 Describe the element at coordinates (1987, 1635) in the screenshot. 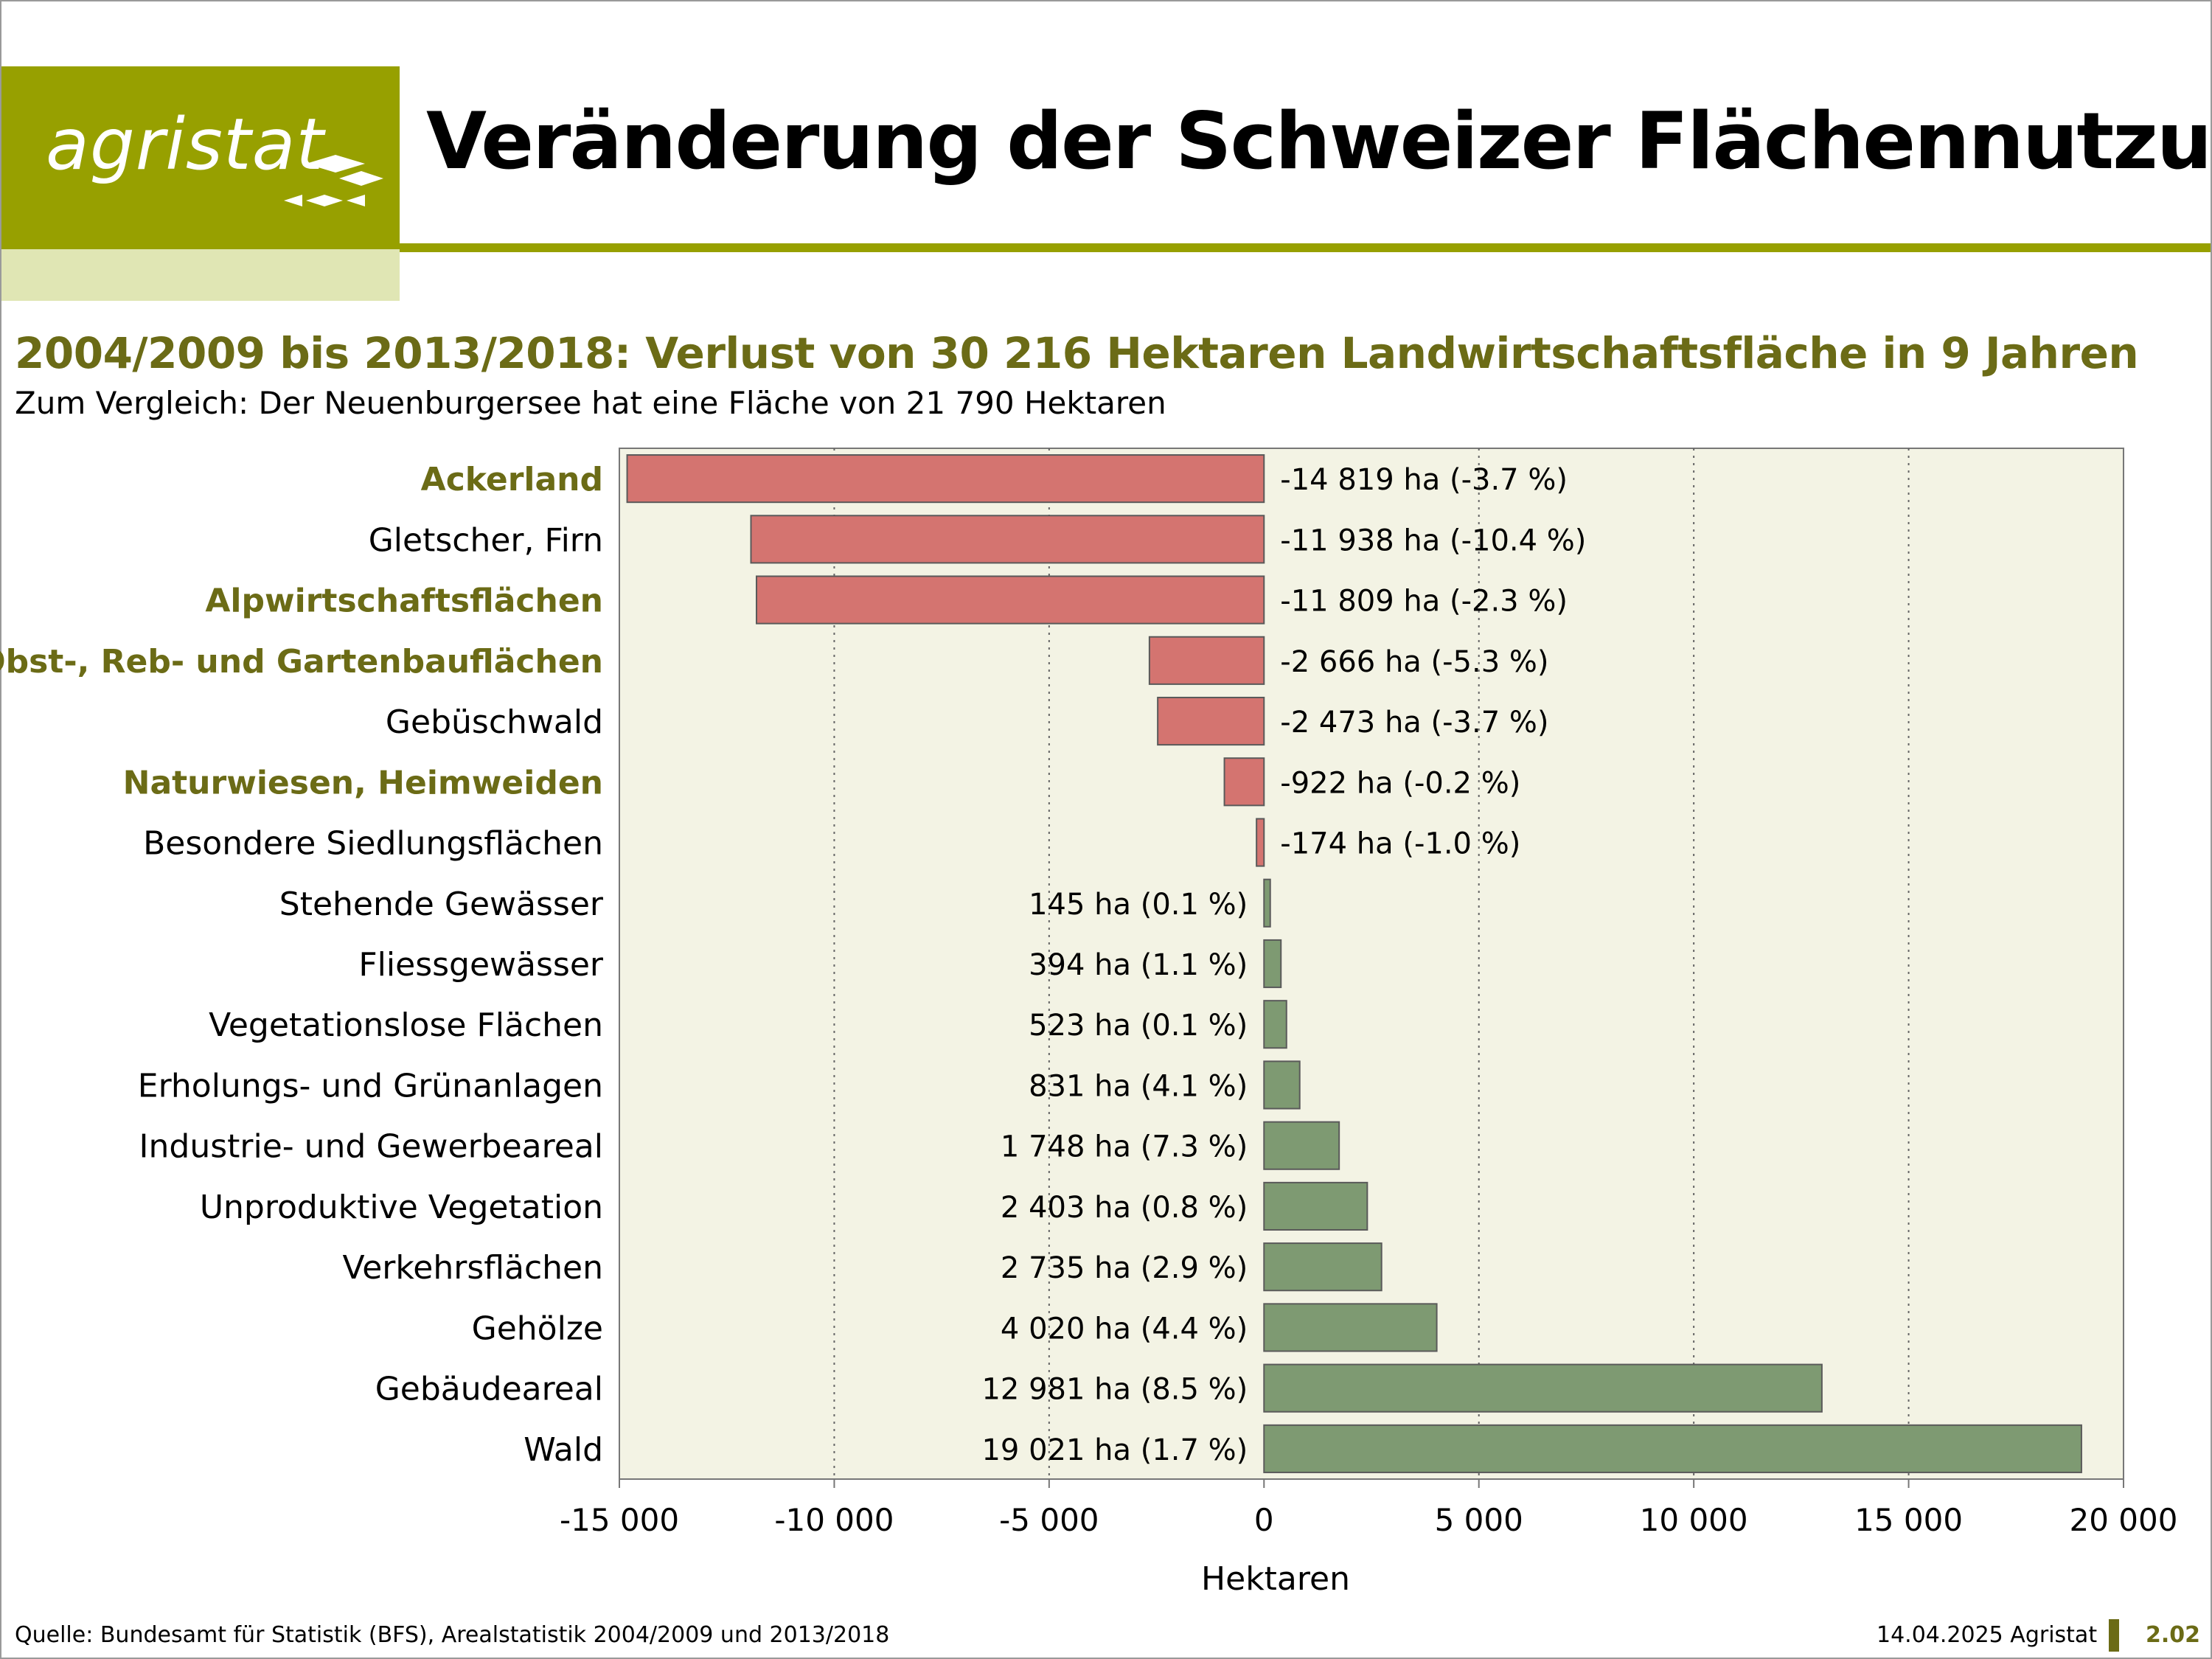

I see `footer-date: 14.04.2025 Agristat` at that location.